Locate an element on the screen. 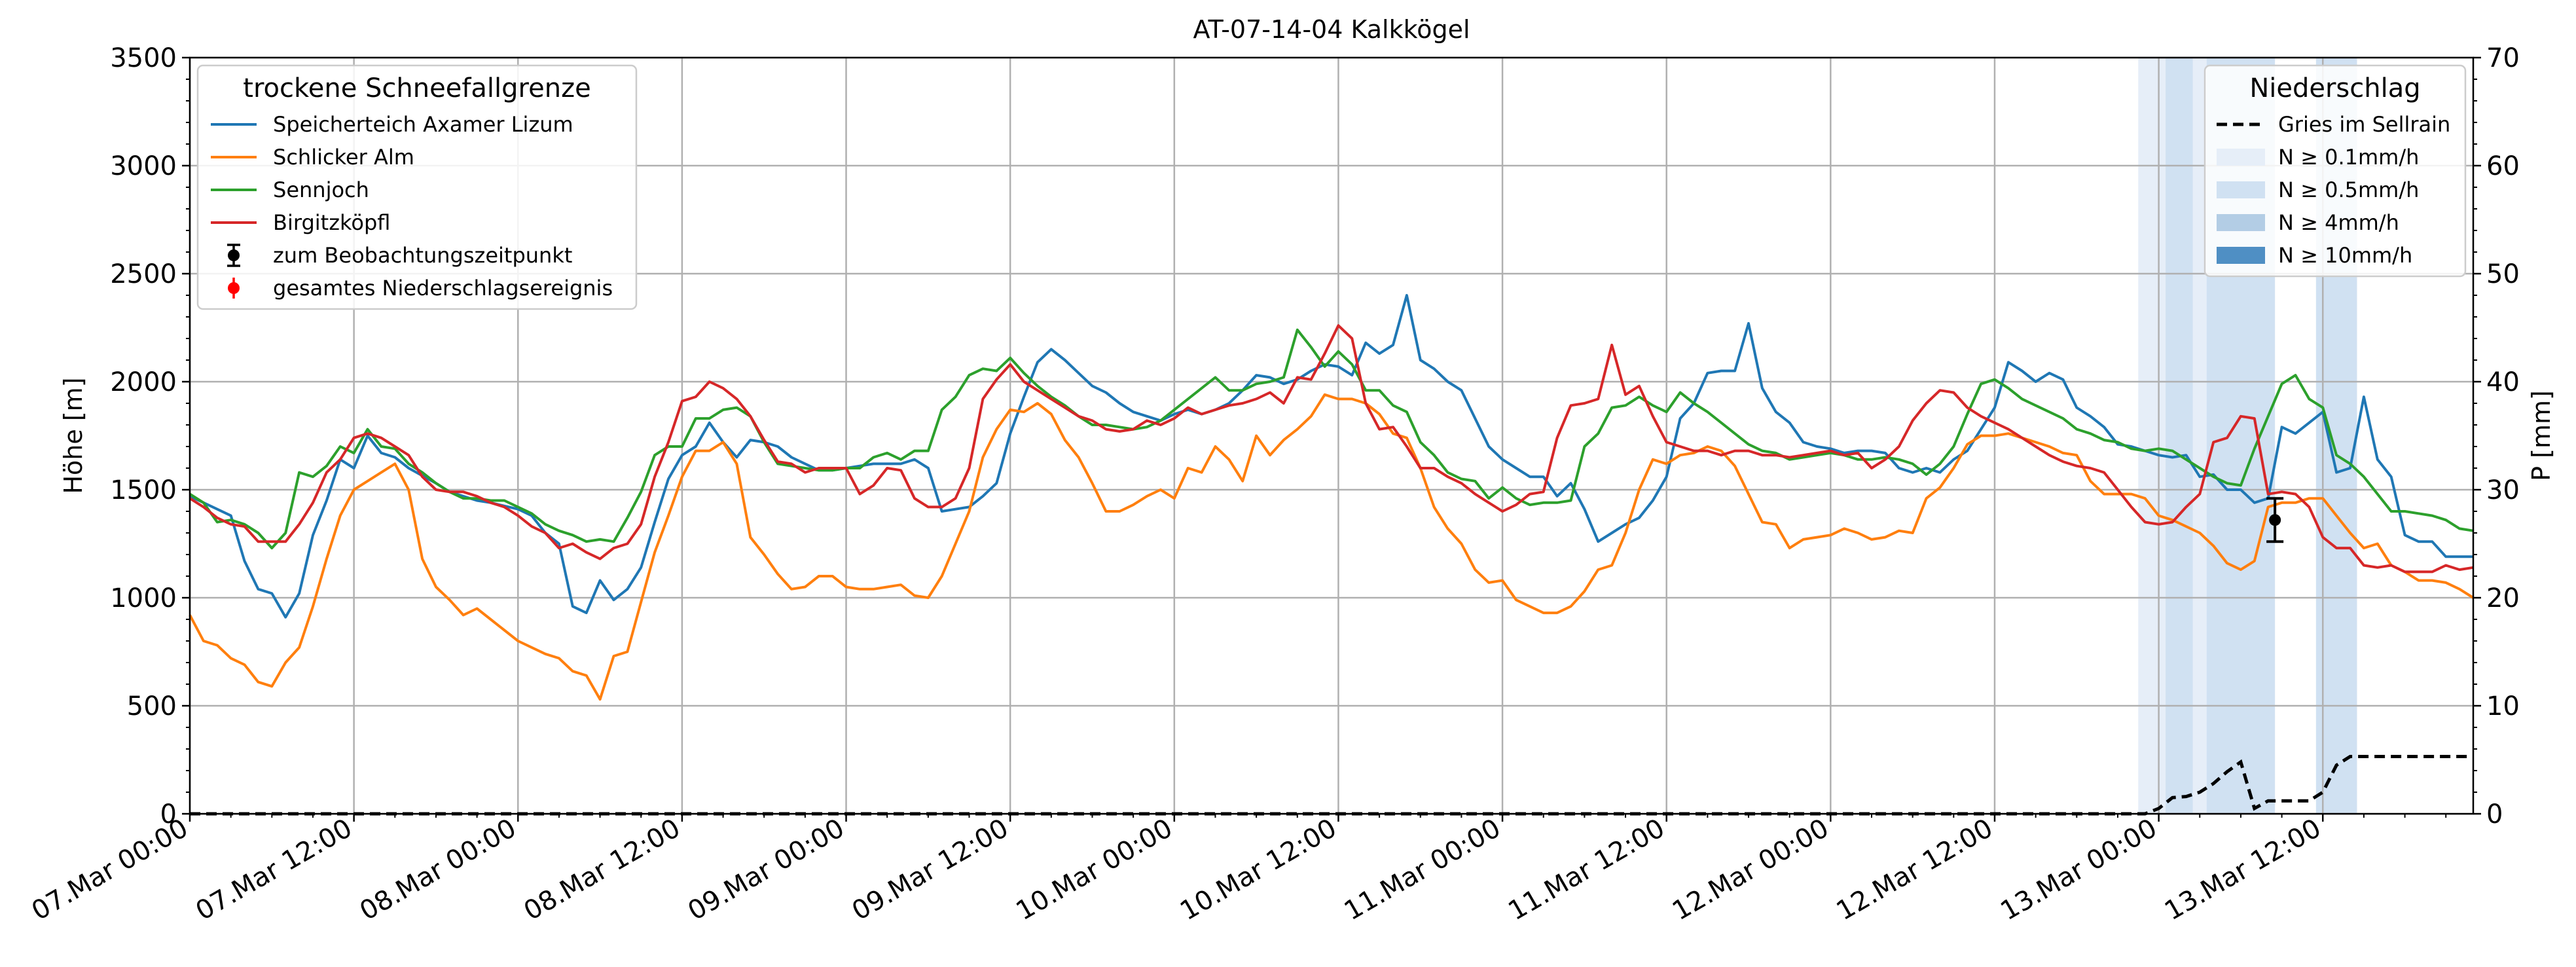  precip-line-gries is located at coordinates (1331, 785).